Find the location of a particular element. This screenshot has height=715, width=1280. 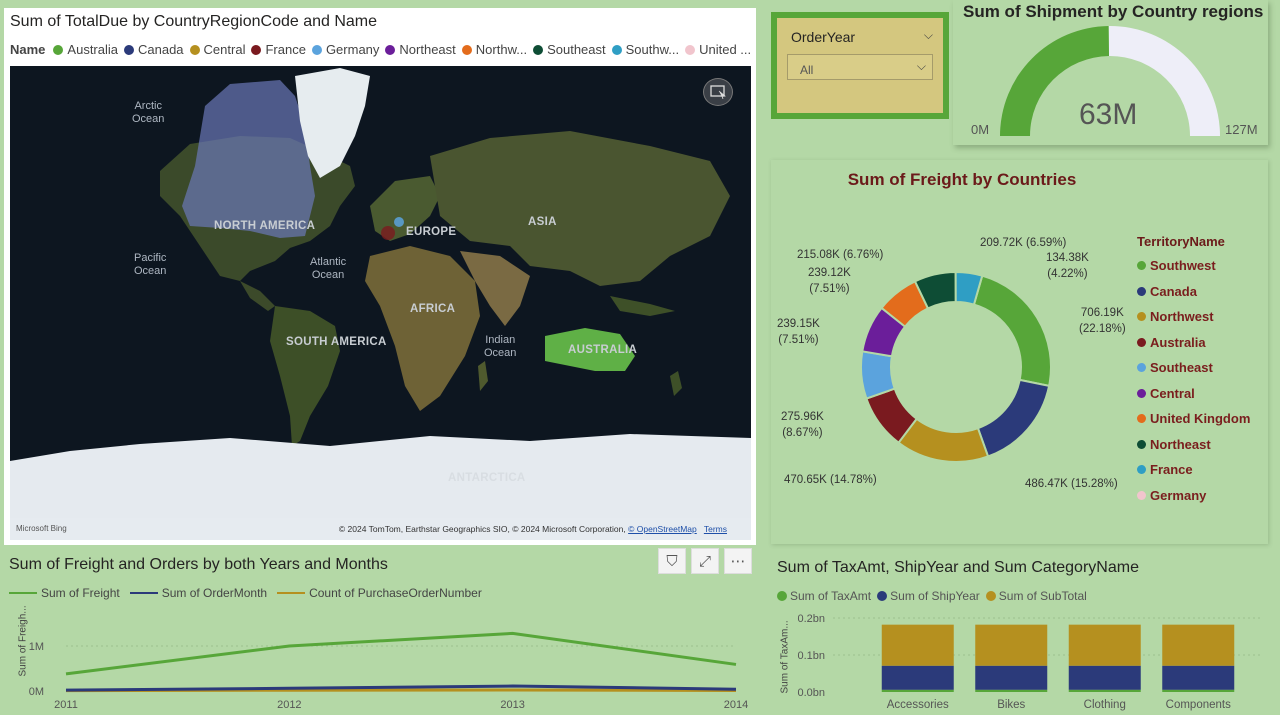

map-legend-item: Germany is located at coordinates (345, 49).